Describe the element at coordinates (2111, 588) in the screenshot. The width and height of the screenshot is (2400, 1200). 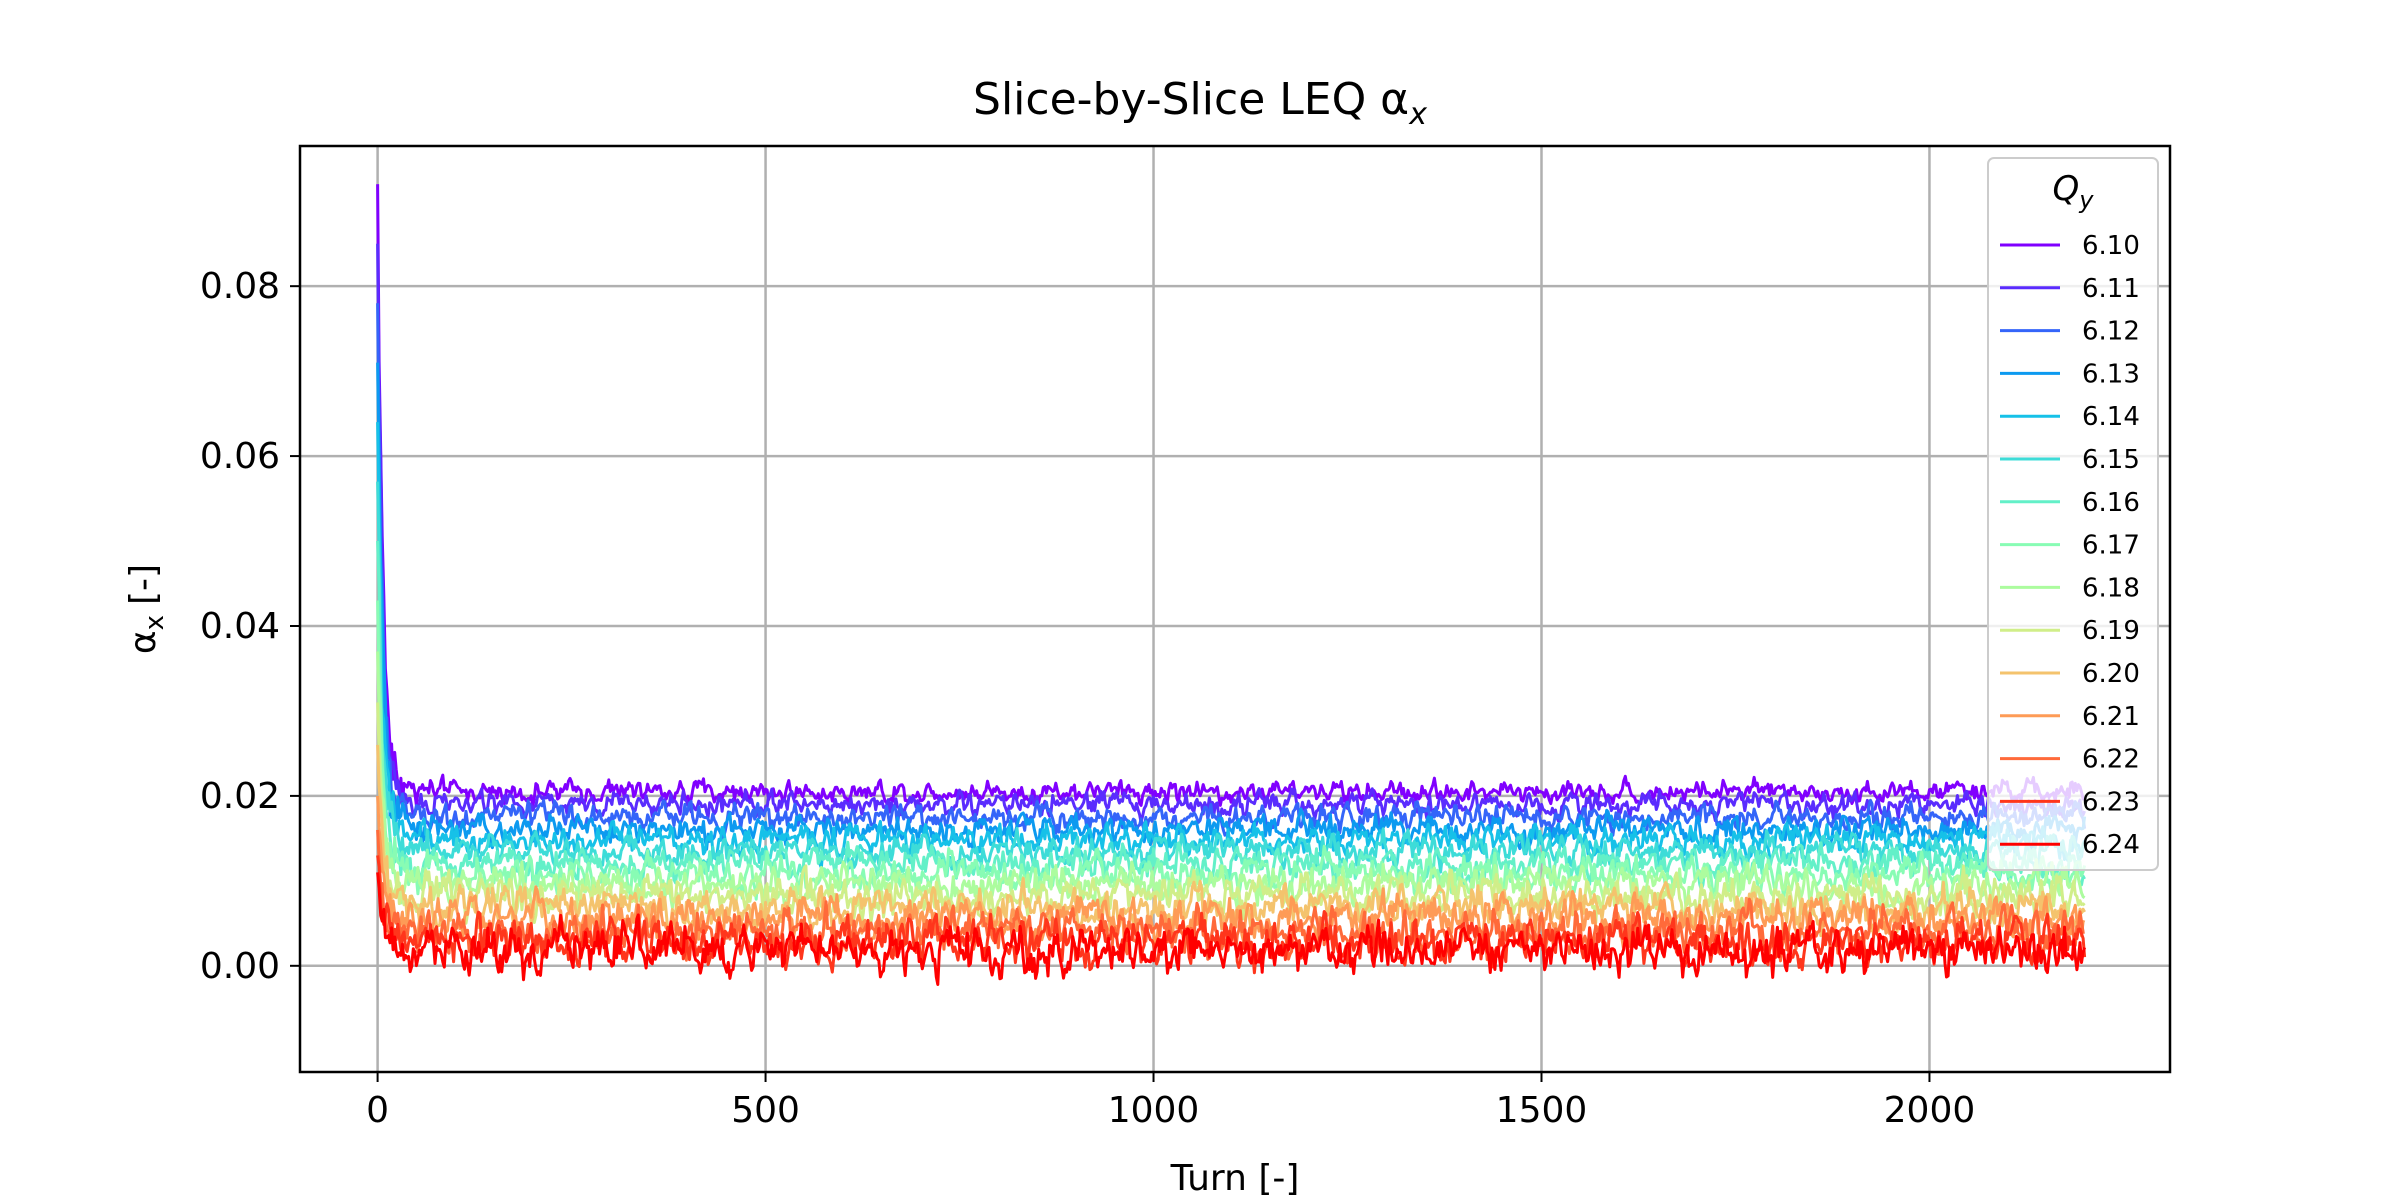
I see `legend-label: 6.18` at that location.